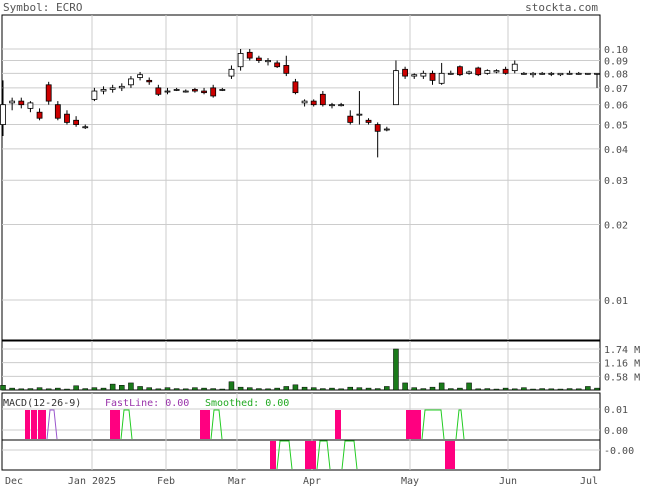 This screenshot has height=486, width=655. I want to click on price-tick-label: 0.05, so click(616, 126).